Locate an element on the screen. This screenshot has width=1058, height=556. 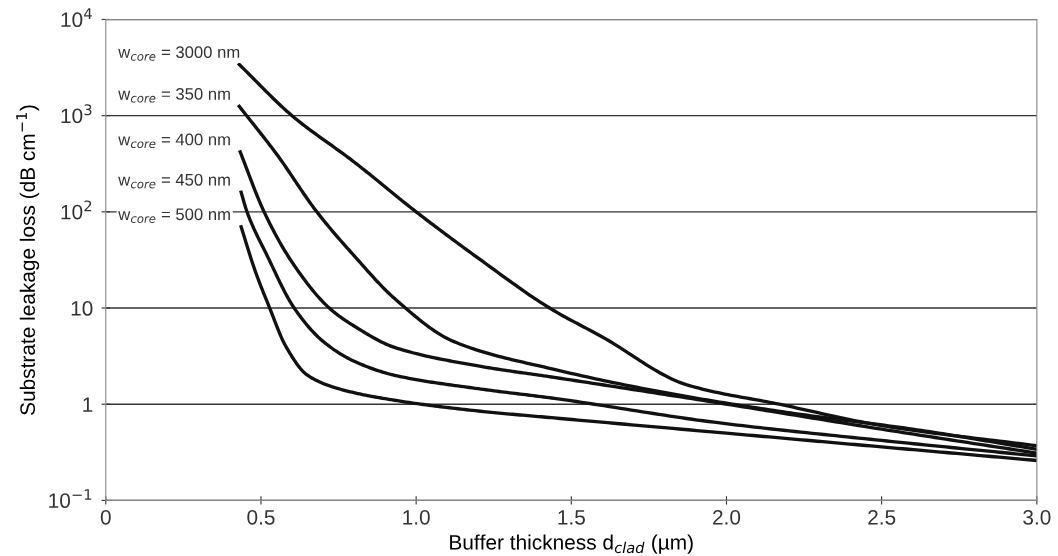
y-axis-title: Substrate leakage loss (dB cm$^{−1}$) is located at coordinates (28, 260).